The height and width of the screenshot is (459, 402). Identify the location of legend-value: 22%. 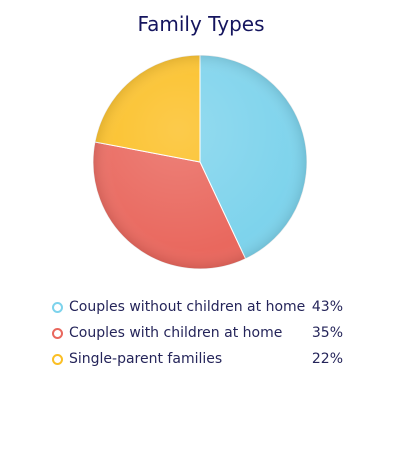
(327, 359).